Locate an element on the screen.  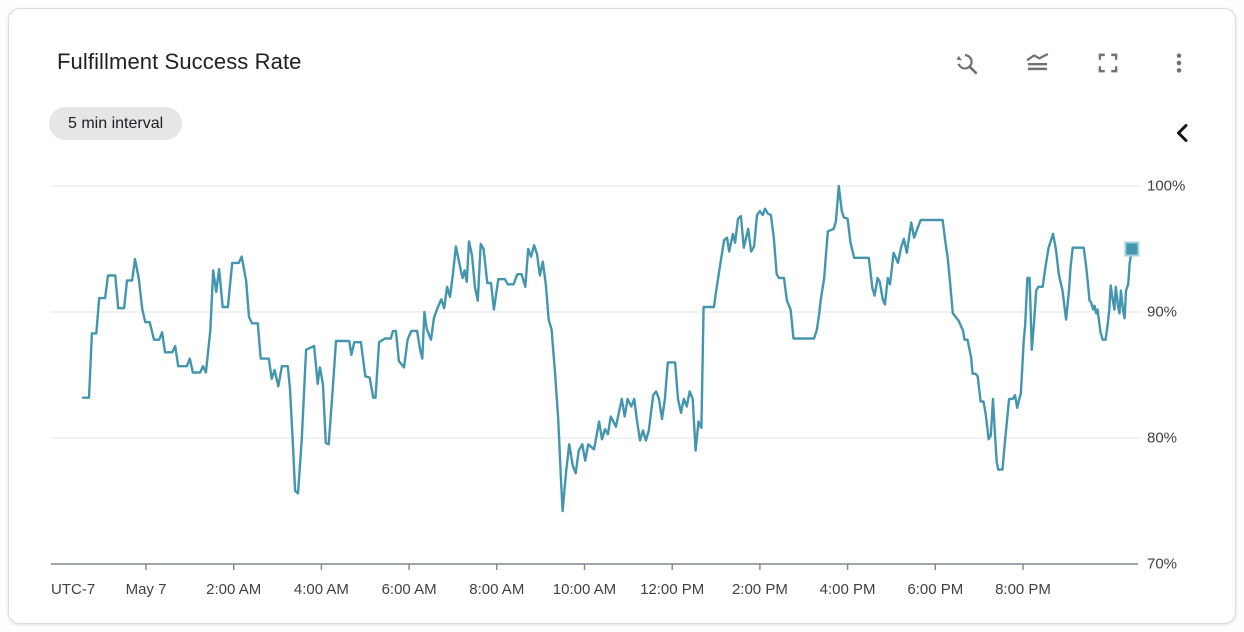
x-axis-label: 2:00 AM is located at coordinates (234, 589).